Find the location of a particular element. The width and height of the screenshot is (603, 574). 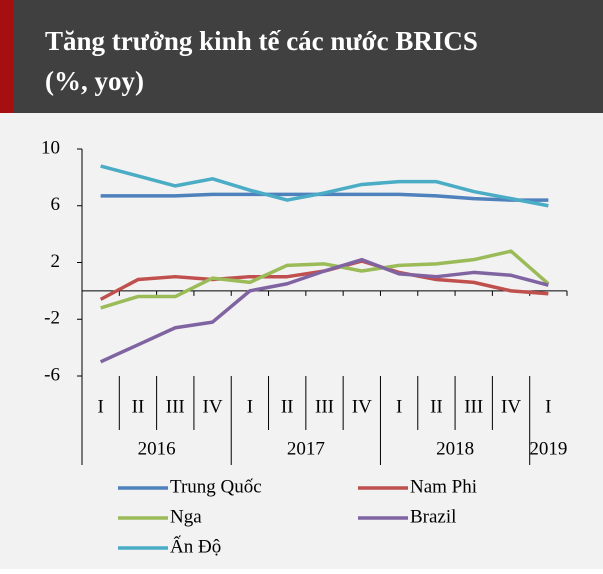

y-tick-label: -6 is located at coordinates (52, 374).